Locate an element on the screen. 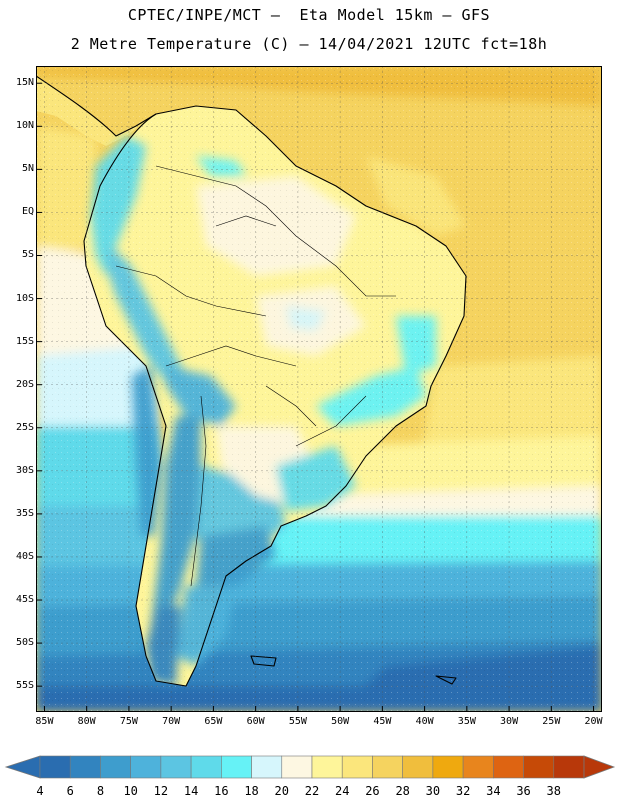 This screenshot has width=618, height=800. temperature-colorbar: 4 6 8 10 12 14 16 18 20 22 24 26 28 30 32 34 36 38 is located at coordinates (310, 776).